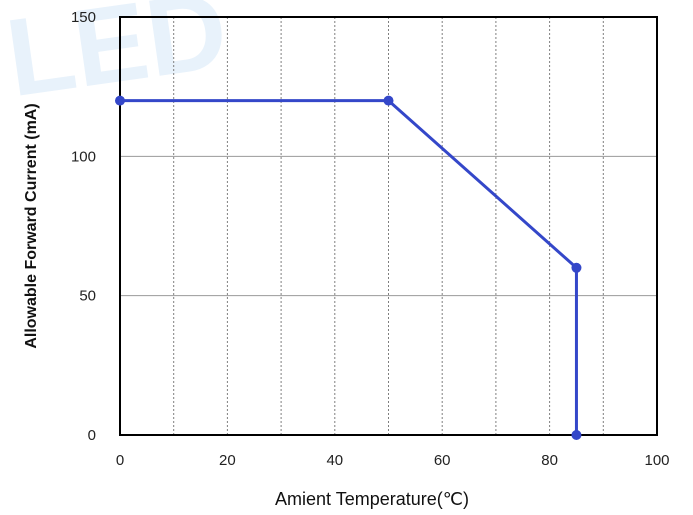 The width and height of the screenshot is (693, 515). What do you see at coordinates (92, 435) in the screenshot?
I see `y-tick-label: 0` at bounding box center [92, 435].